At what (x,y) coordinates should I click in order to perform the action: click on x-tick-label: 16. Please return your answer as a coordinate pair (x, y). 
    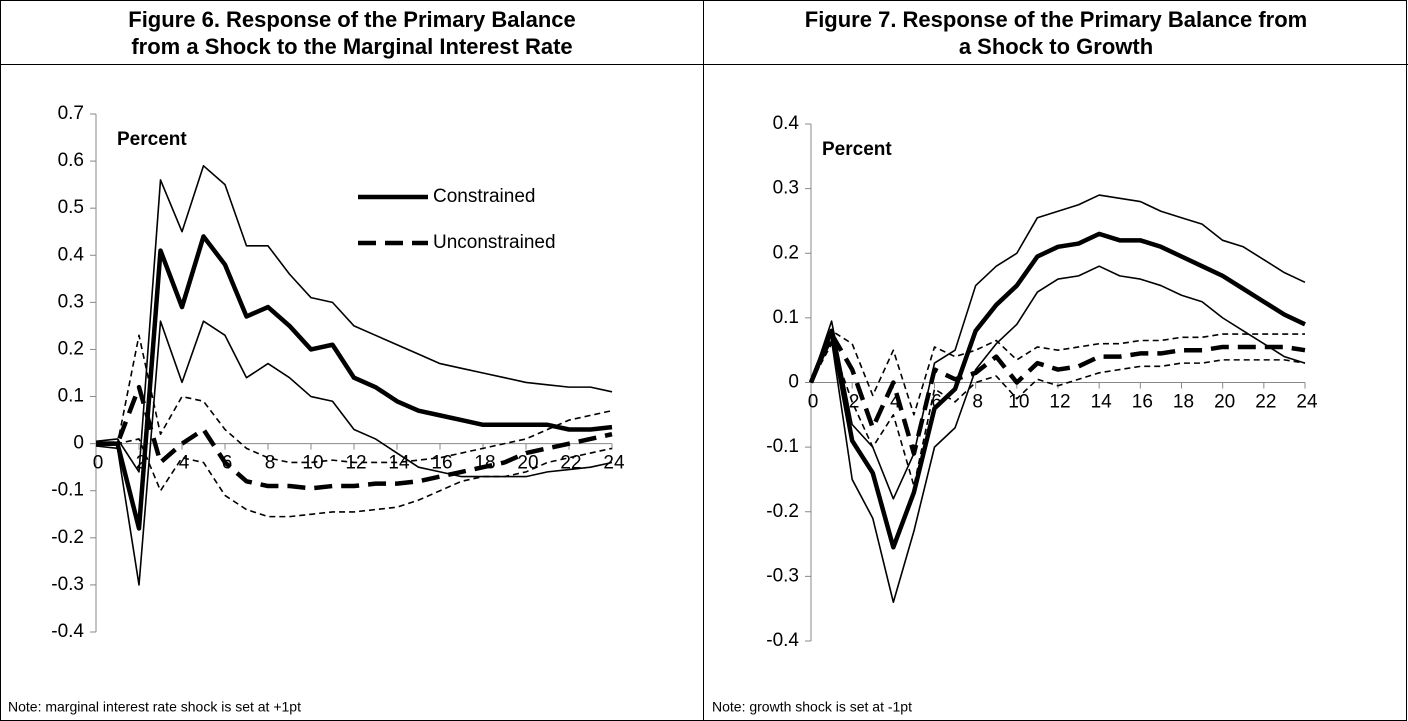
    Looking at the image, I should click on (1142, 402).